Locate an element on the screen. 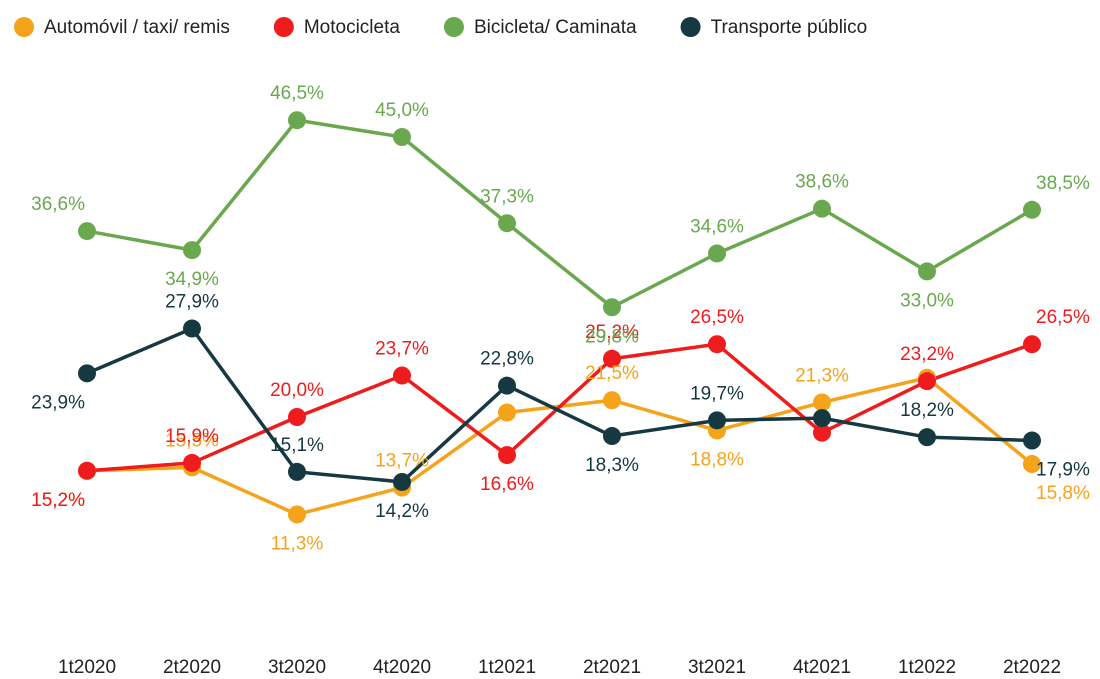 The image size is (1100, 679). data-label: 15,5% is located at coordinates (192, 440).